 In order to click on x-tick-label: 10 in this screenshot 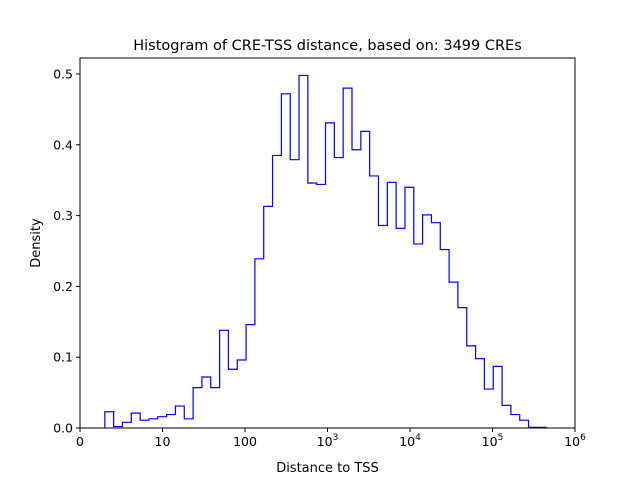, I will do `click(163, 441)`.